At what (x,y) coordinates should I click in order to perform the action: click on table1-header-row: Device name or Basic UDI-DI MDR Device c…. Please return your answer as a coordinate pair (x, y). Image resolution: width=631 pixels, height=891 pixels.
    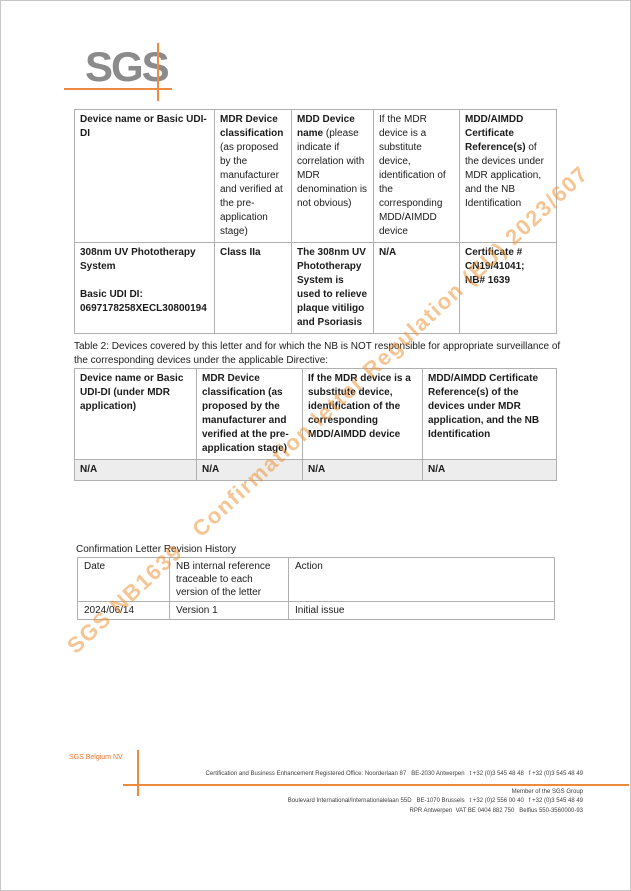
    Looking at the image, I should click on (315, 176).